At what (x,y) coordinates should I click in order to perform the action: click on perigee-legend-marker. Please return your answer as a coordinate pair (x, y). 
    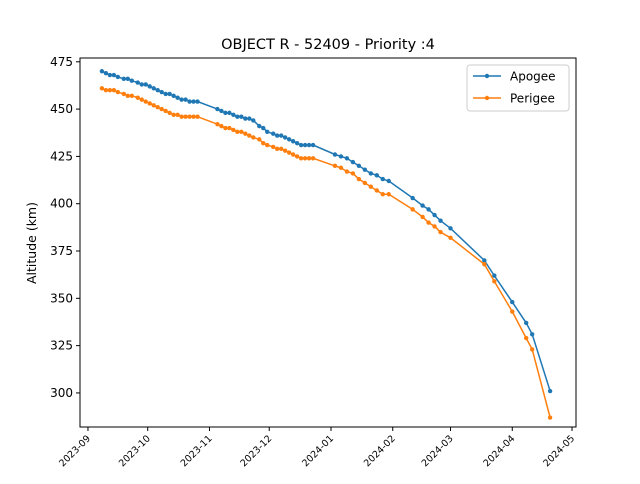
    Looking at the image, I should click on (487, 98).